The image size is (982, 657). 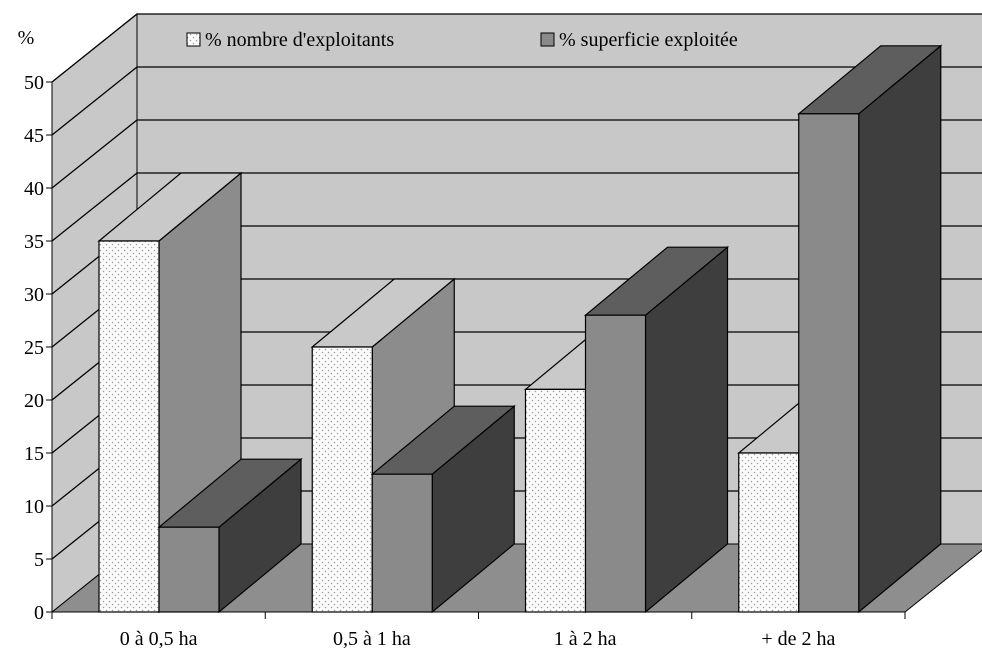 What do you see at coordinates (39, 613) in the screenshot?
I see `y-tick-label: 0` at bounding box center [39, 613].